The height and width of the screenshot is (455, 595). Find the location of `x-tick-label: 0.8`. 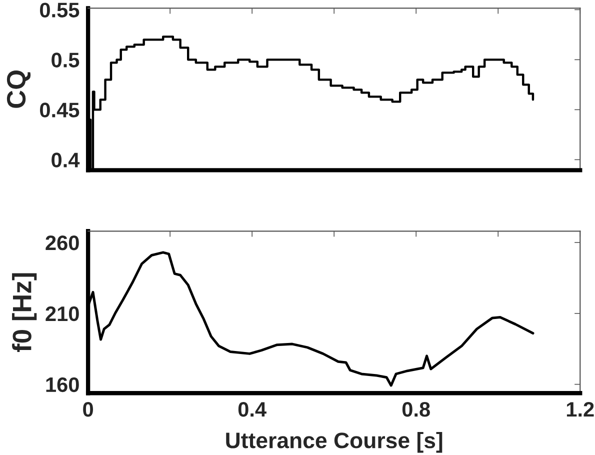

x-tick-label: 0.8 is located at coordinates (416, 409).